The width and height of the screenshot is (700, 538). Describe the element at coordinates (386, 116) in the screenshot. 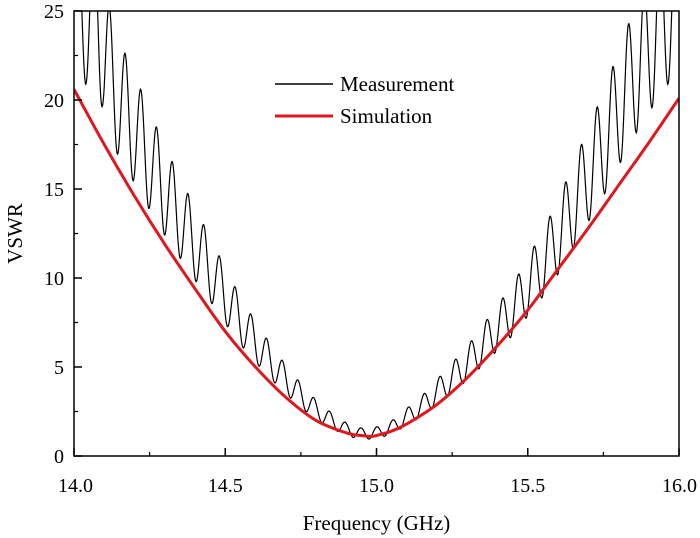

I see `legend-label: Simulation` at that location.